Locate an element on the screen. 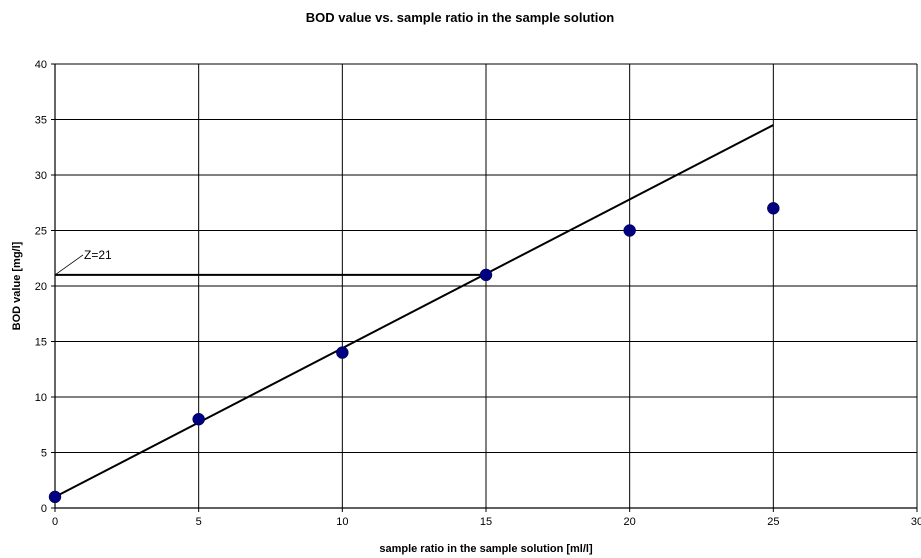 The height and width of the screenshot is (558, 921). x-tick-label: 25 is located at coordinates (773, 522).